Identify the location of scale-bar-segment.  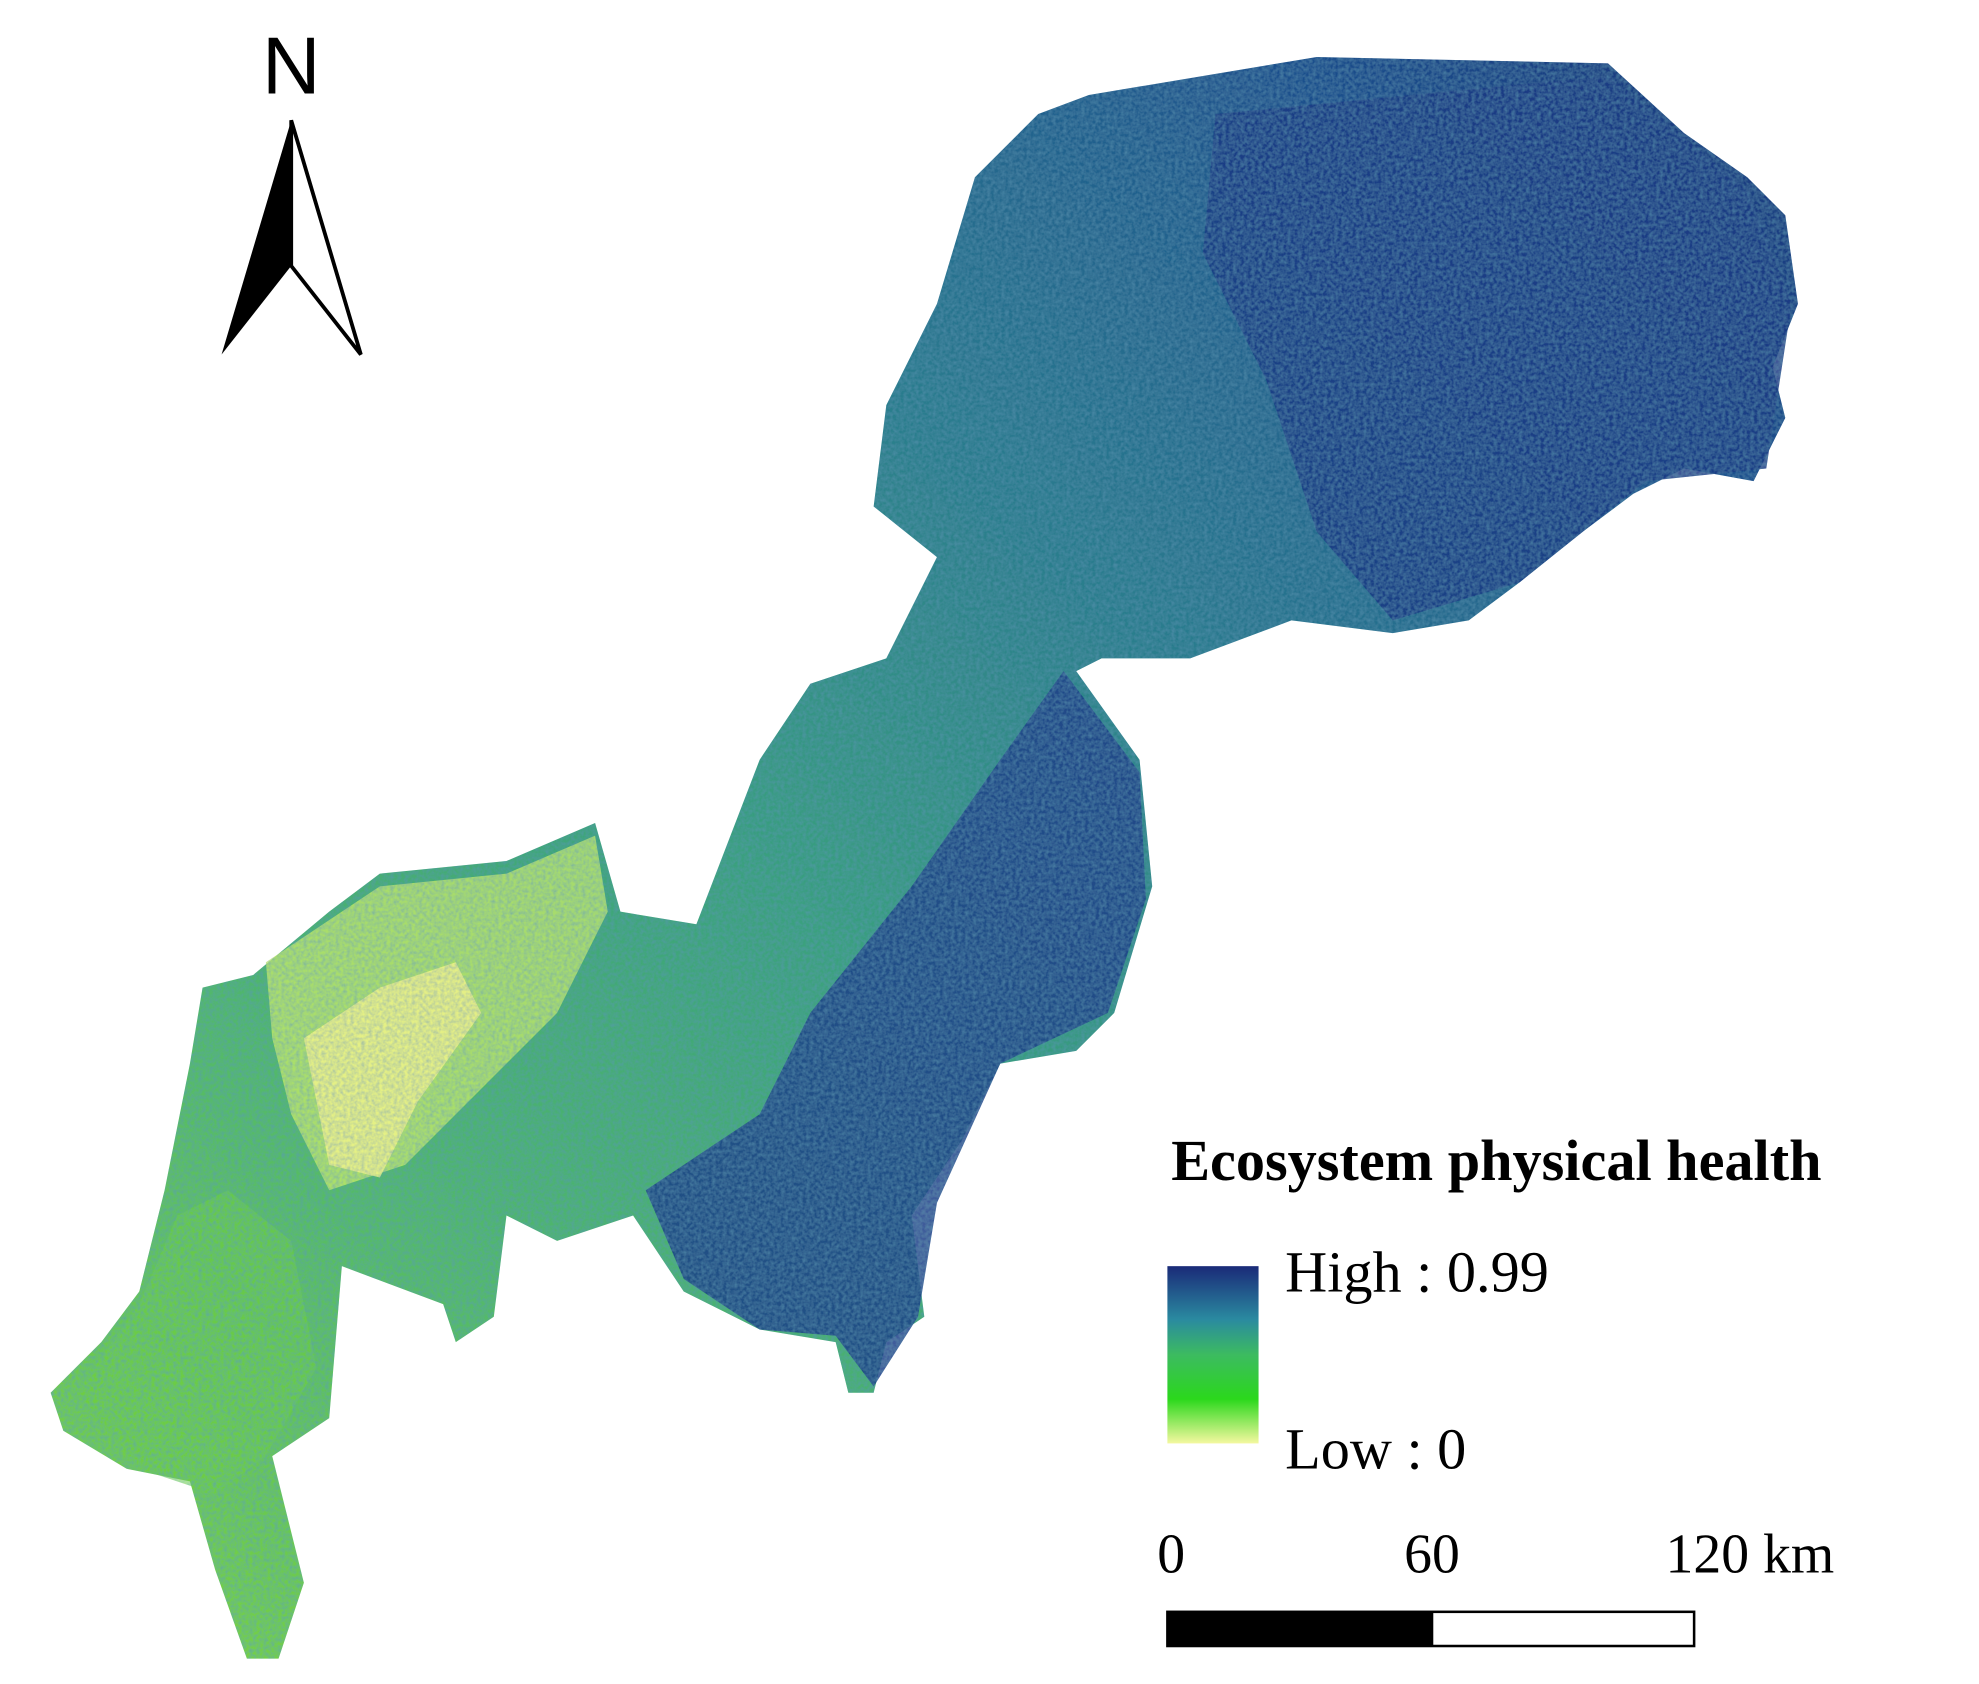
(1300, 1629).